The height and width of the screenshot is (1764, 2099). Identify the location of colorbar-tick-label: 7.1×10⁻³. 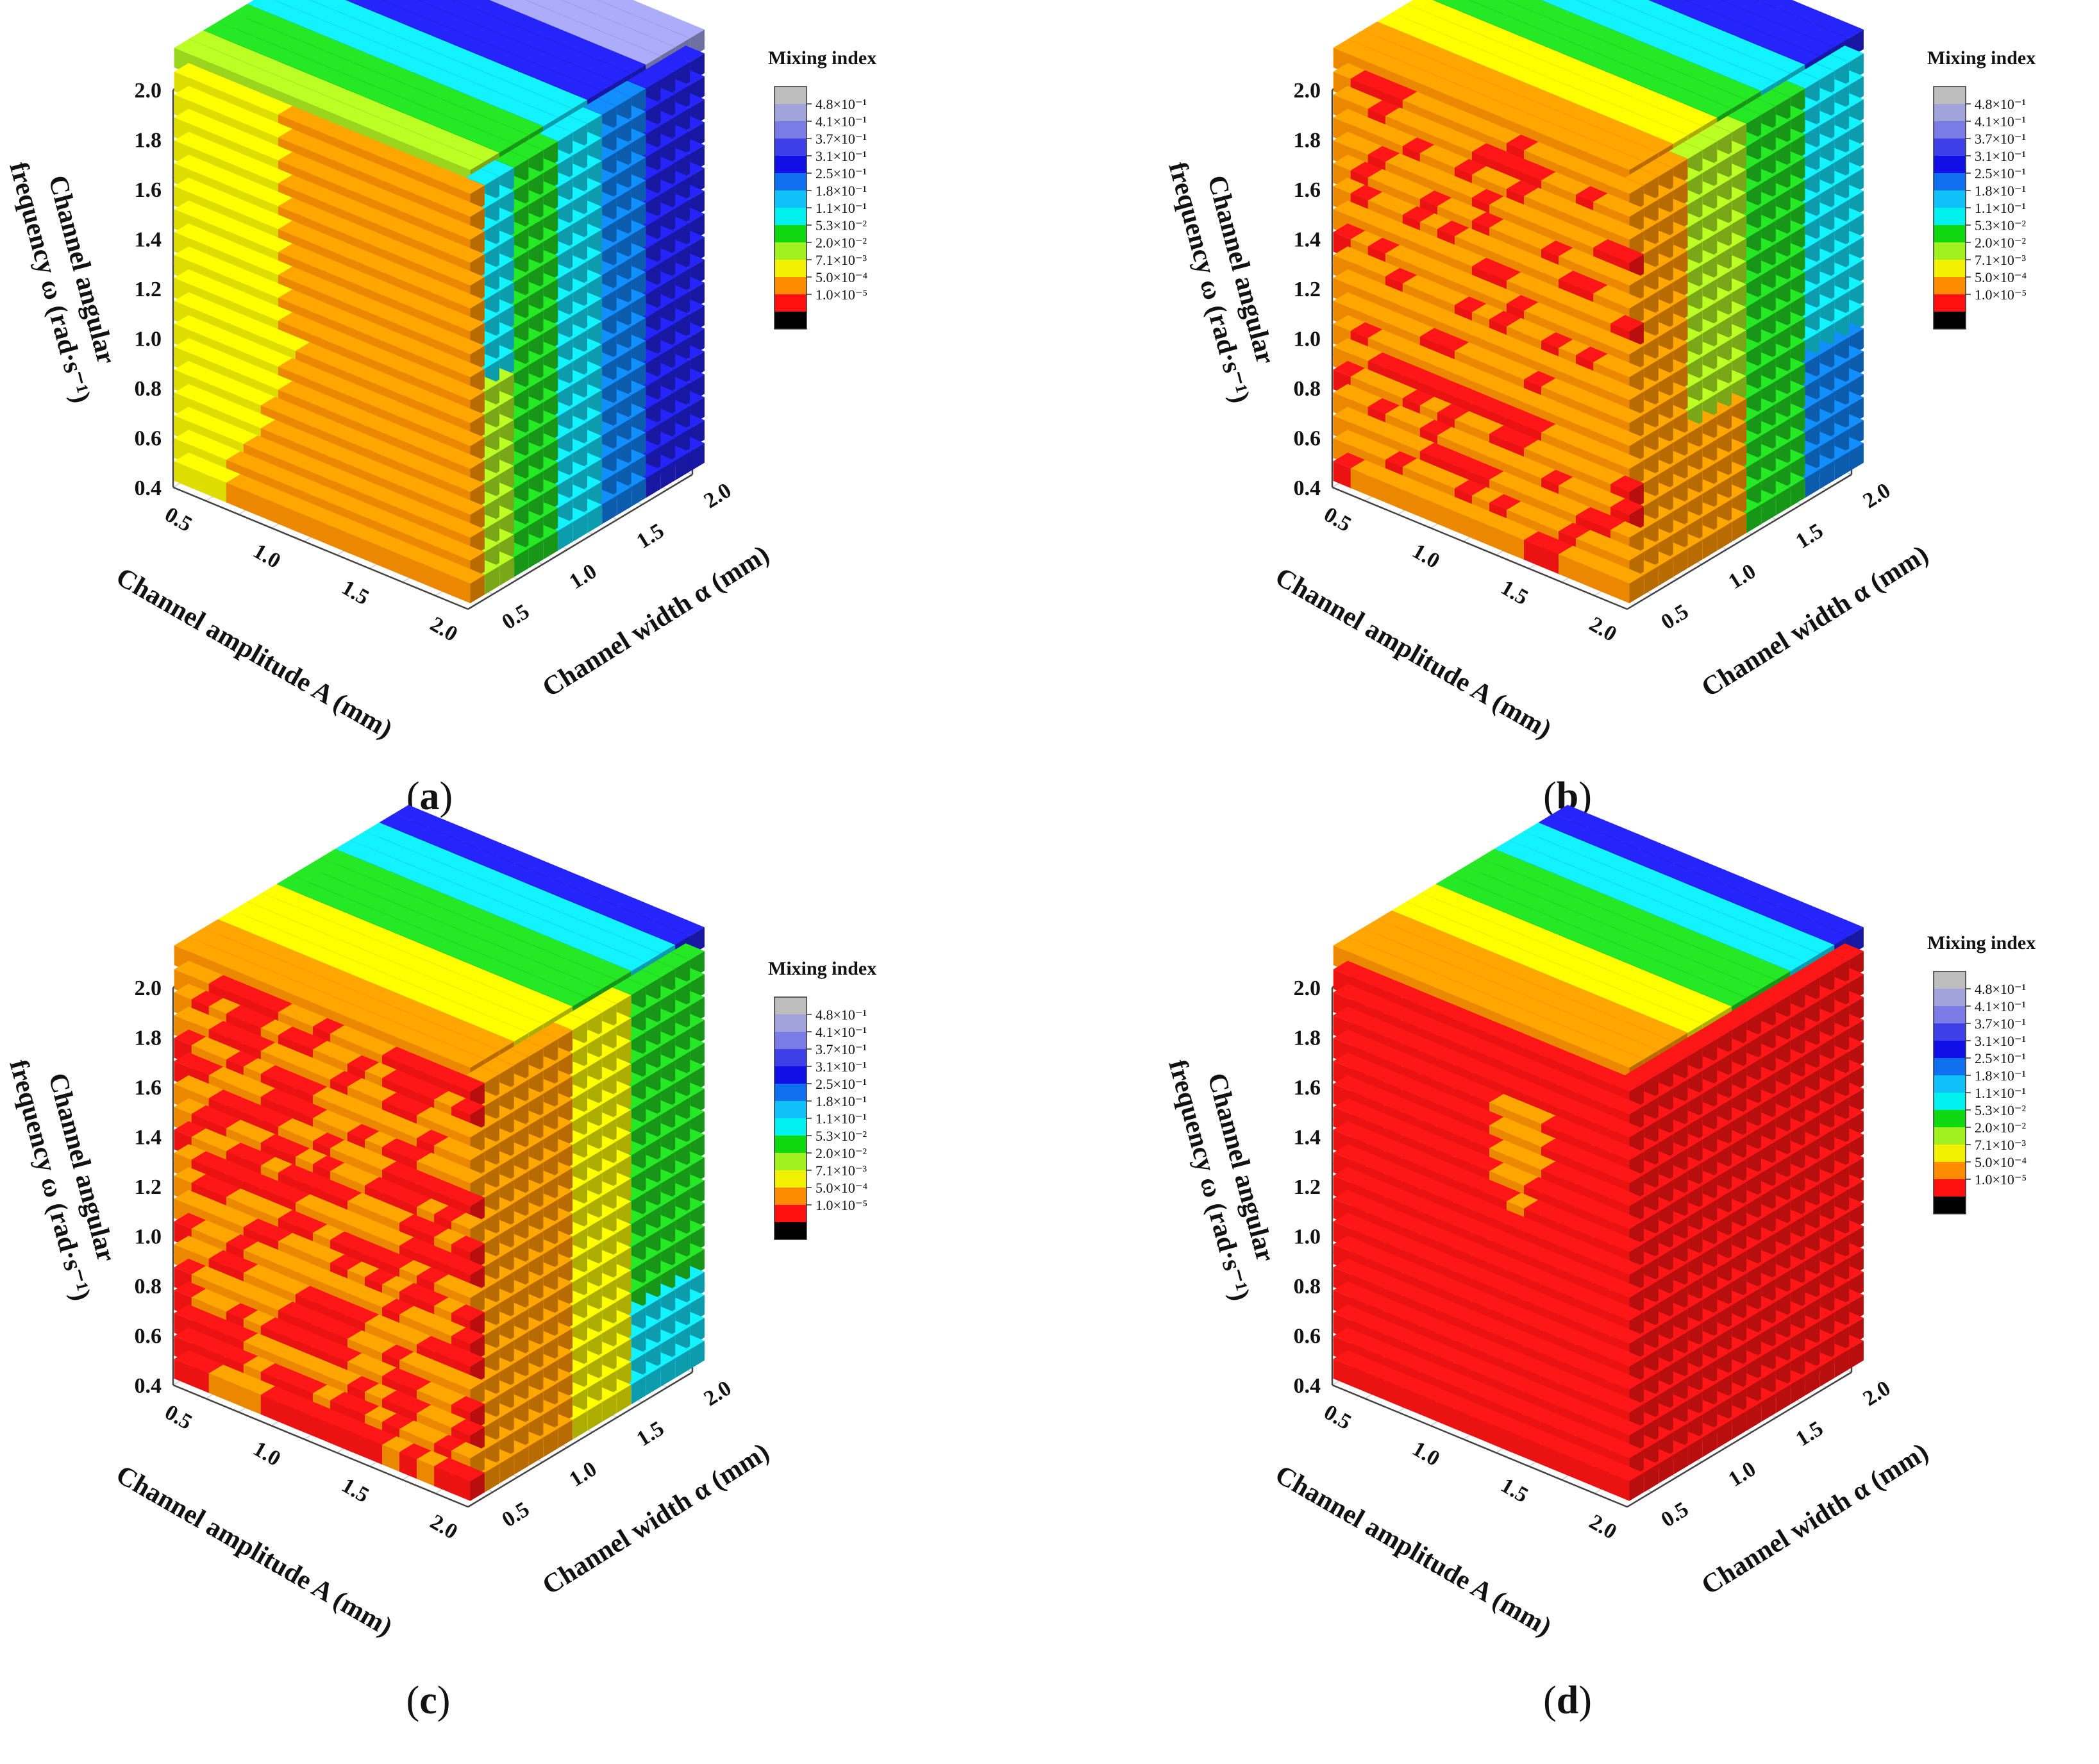
(2001, 260).